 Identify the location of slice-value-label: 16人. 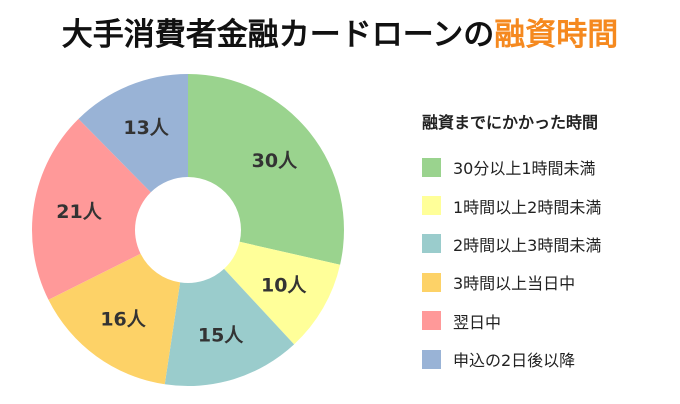
(123, 319).